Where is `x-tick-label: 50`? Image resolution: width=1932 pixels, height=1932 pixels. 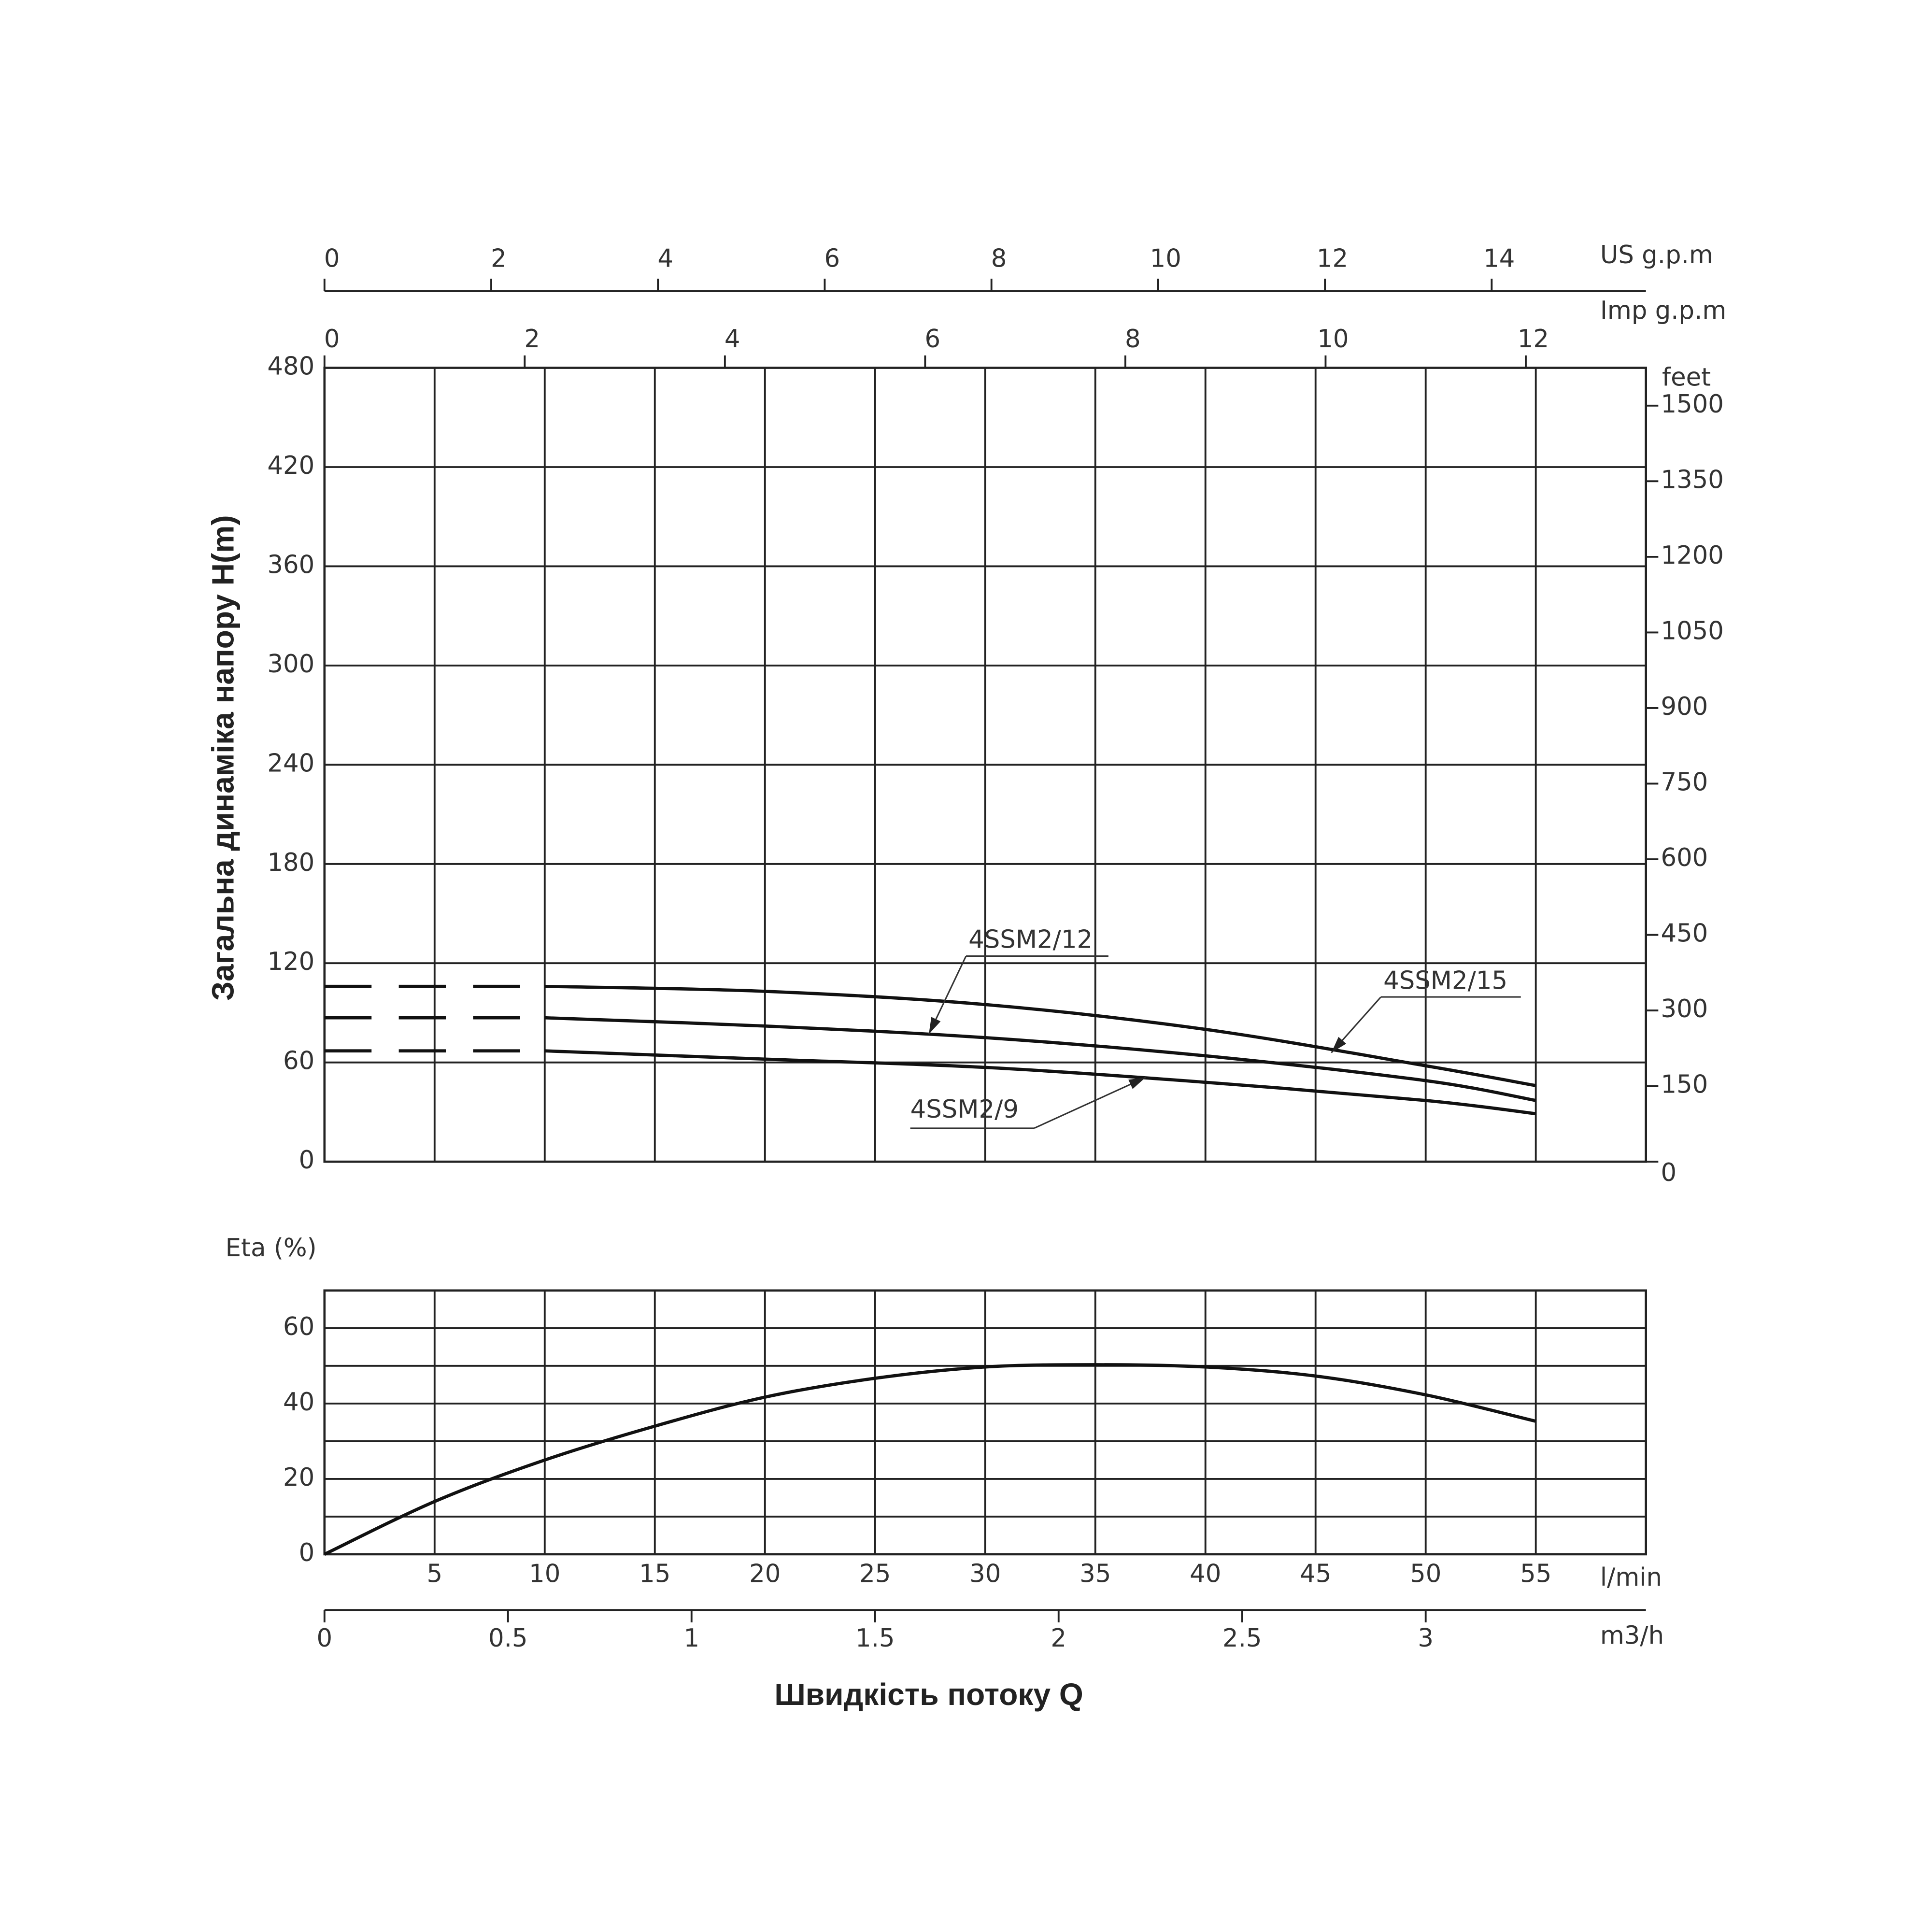 x-tick-label: 50 is located at coordinates (1425, 1574).